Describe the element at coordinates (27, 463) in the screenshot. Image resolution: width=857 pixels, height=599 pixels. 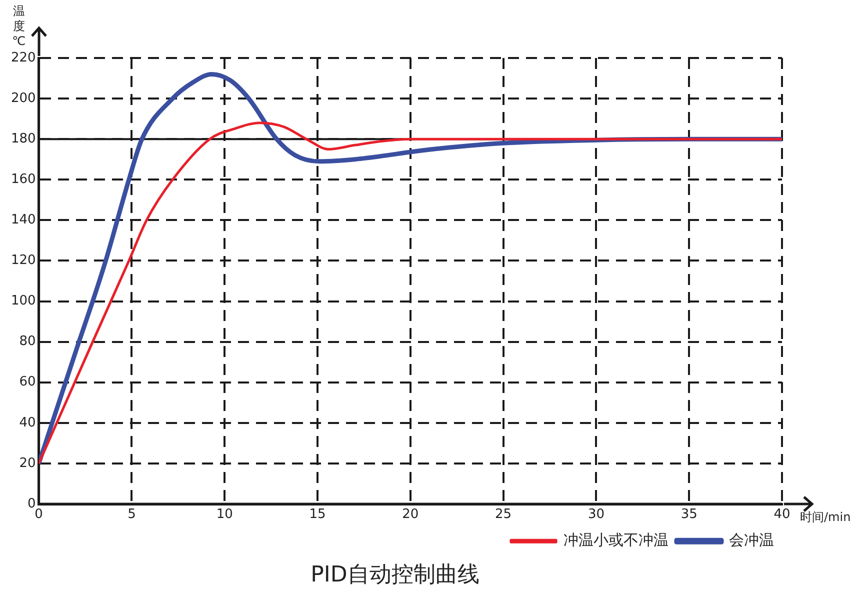
I see `y-tick-label: 20` at that location.